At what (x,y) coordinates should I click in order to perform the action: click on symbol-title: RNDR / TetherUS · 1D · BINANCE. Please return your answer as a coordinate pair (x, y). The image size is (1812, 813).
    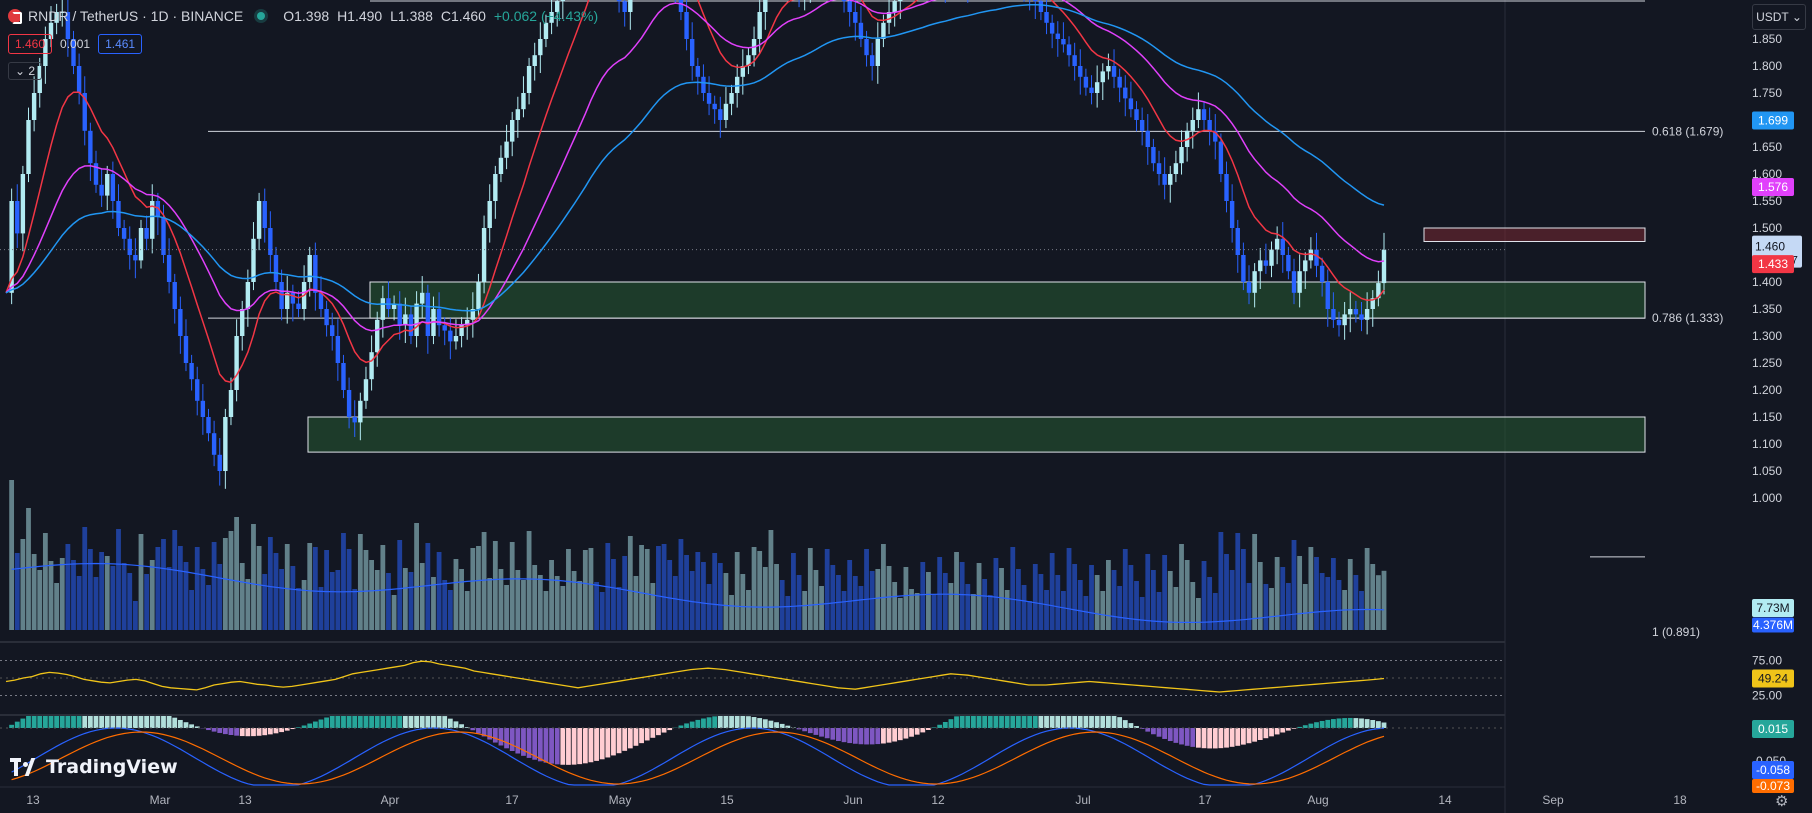
    Looking at the image, I should click on (136, 16).